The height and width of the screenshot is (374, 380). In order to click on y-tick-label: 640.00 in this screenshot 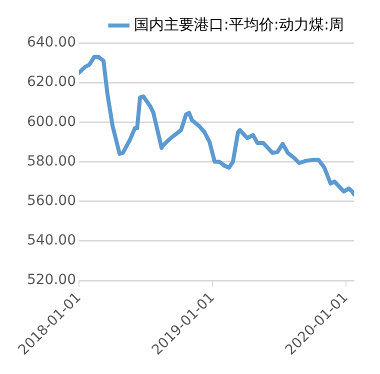, I will do `click(51, 42)`.